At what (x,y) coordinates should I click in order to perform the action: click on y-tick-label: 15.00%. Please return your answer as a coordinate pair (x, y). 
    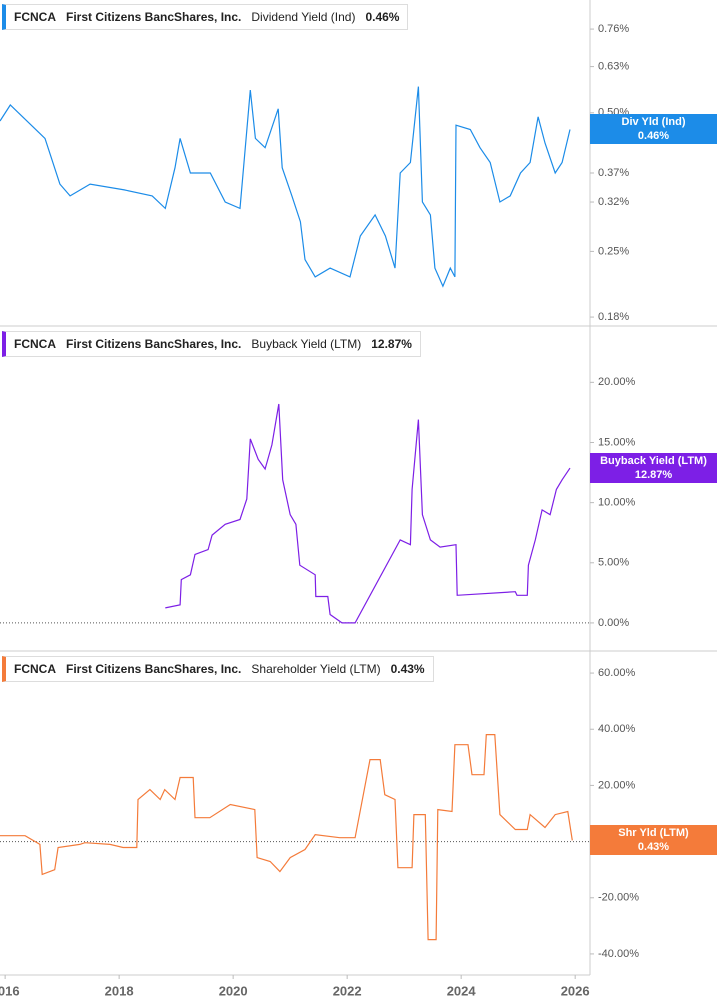
    Looking at the image, I should click on (617, 442).